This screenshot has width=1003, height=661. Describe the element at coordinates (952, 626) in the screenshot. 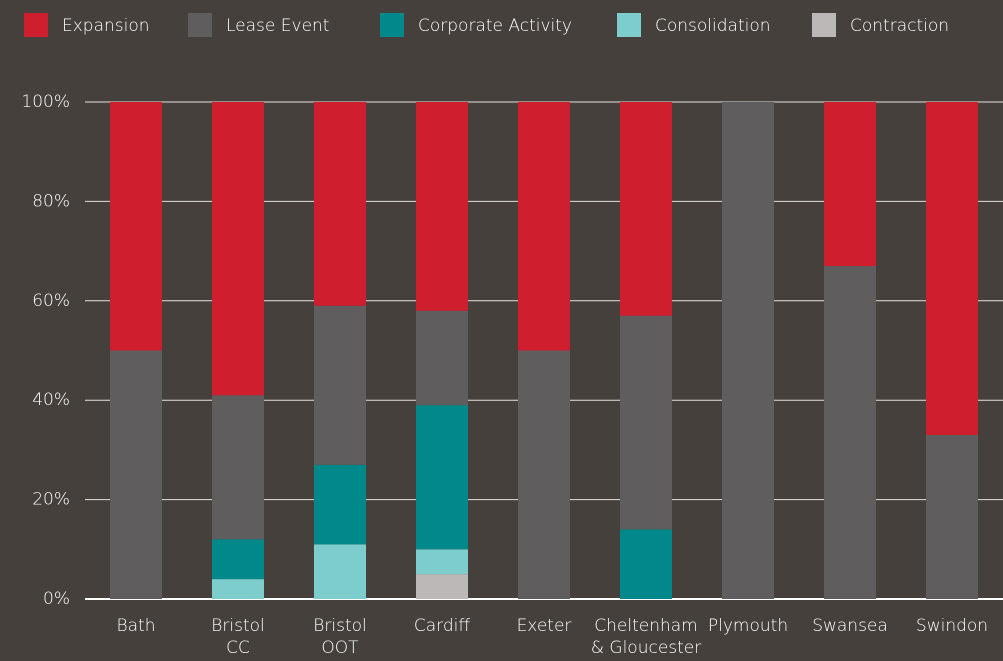

I see `x-tick-label: Swindon` at that location.